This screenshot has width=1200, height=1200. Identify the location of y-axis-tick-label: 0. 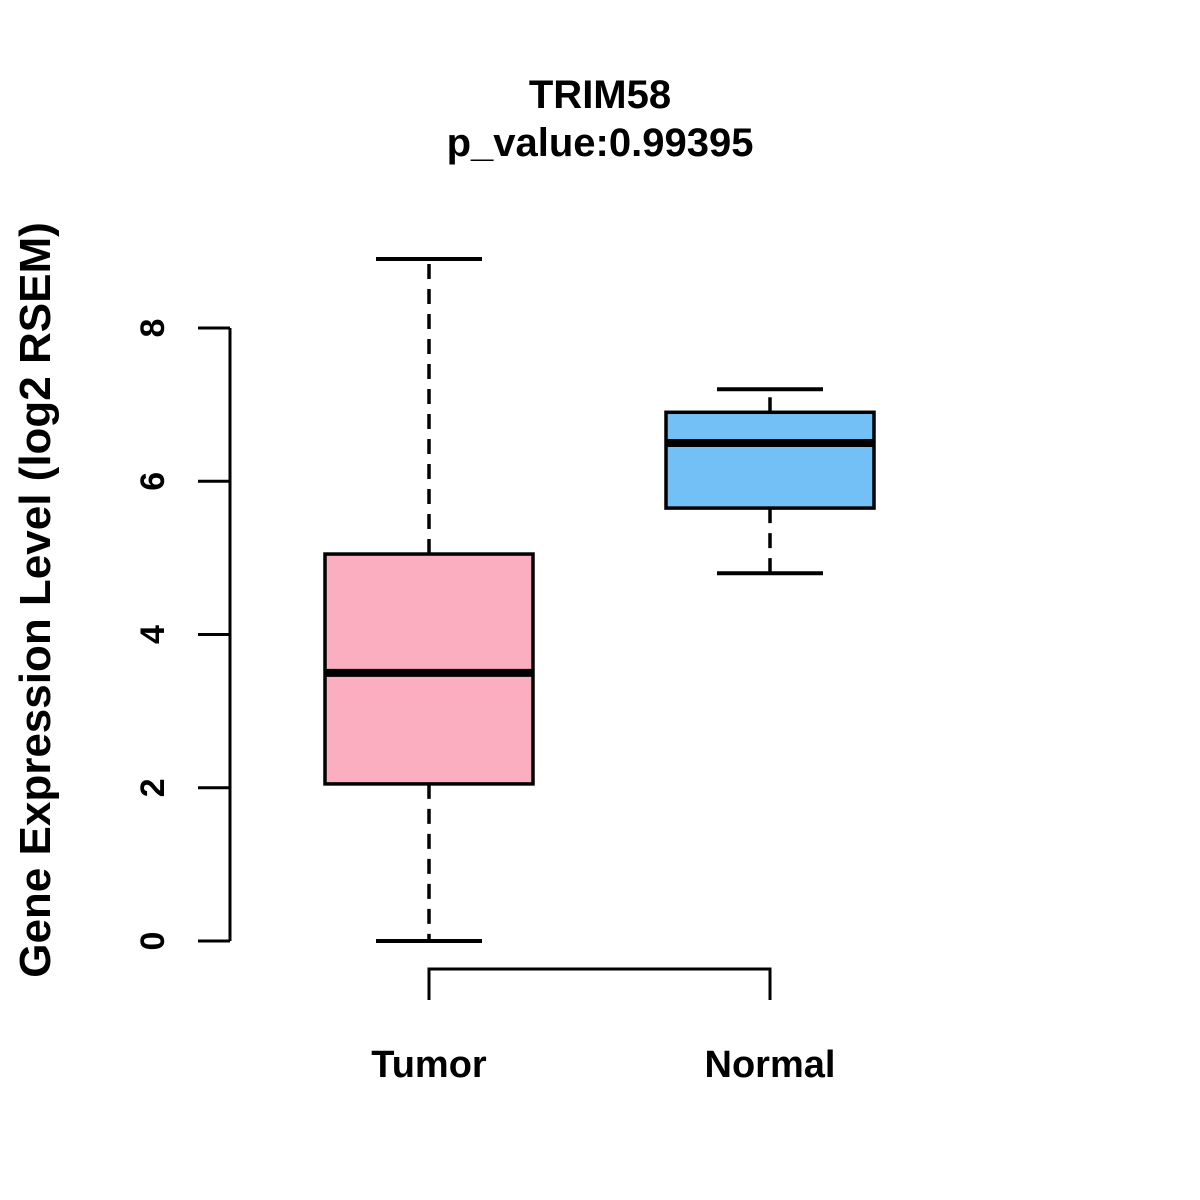
(153, 941).